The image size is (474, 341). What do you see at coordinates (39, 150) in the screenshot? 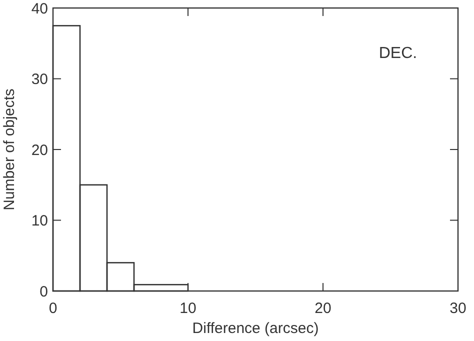
I see `y-tick-label: 20` at bounding box center [39, 150].